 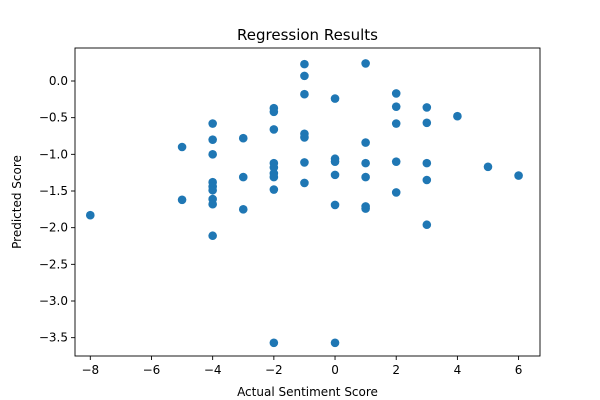 What do you see at coordinates (213, 370) in the screenshot?
I see `x-tick-label: −4` at bounding box center [213, 370].